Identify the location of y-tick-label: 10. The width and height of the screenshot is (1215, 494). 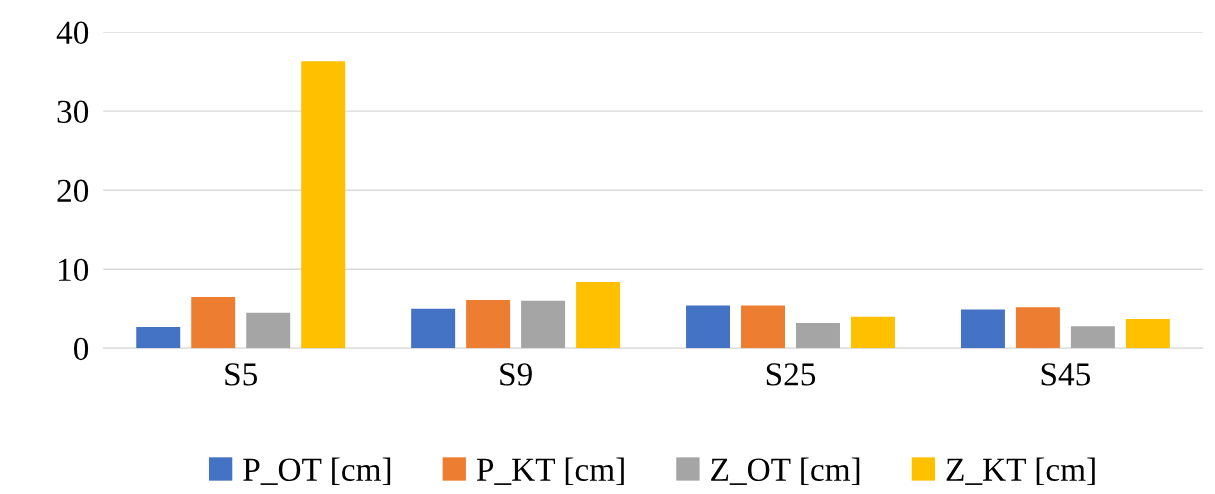
(73, 270).